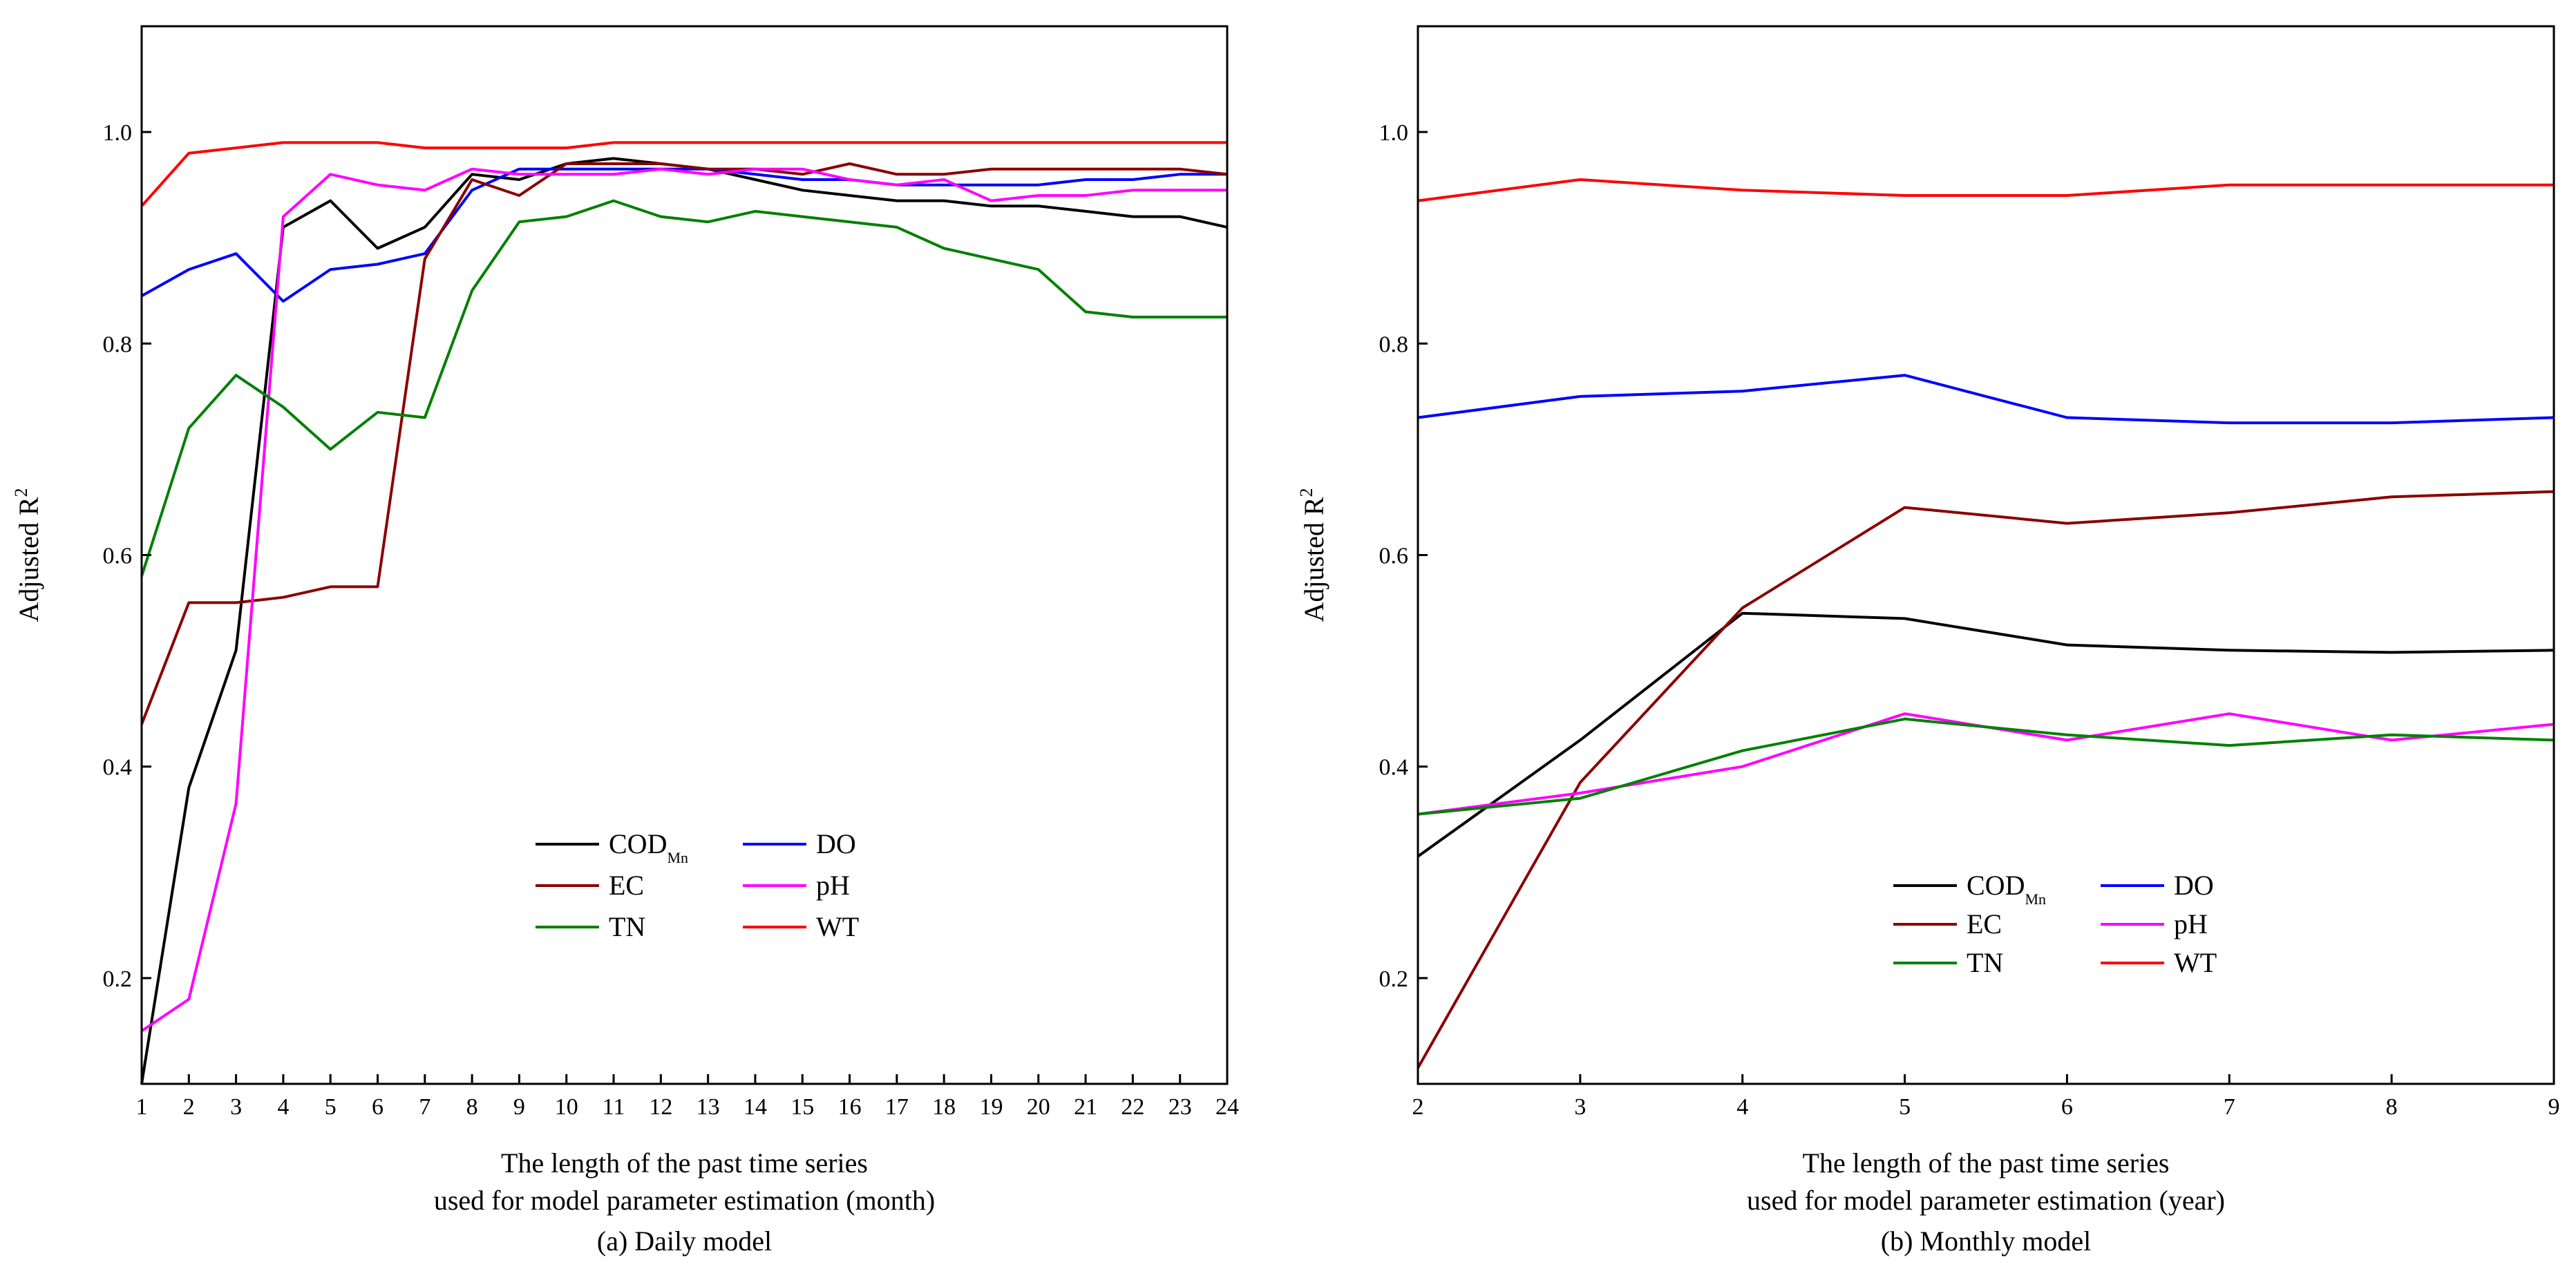  What do you see at coordinates (991, 1107) in the screenshot?
I see `x-tick-label-a: 19` at bounding box center [991, 1107].